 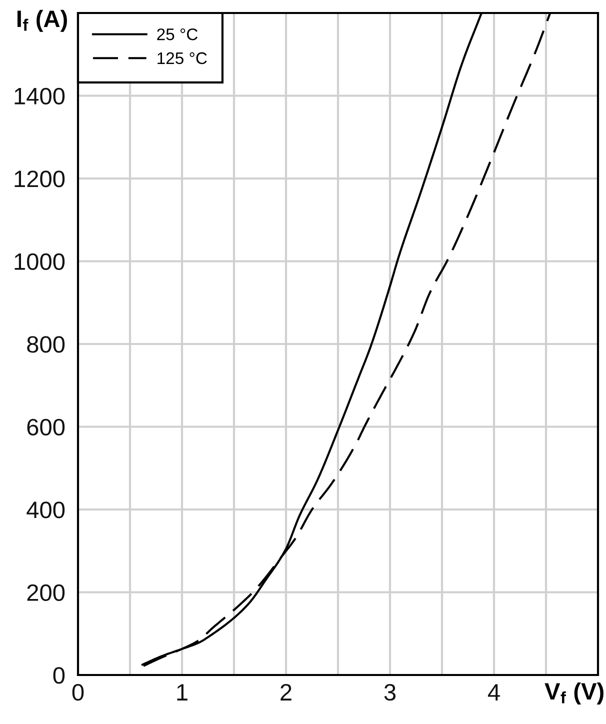 What do you see at coordinates (182, 58) in the screenshot?
I see `legend-label: 125 °C` at bounding box center [182, 58].